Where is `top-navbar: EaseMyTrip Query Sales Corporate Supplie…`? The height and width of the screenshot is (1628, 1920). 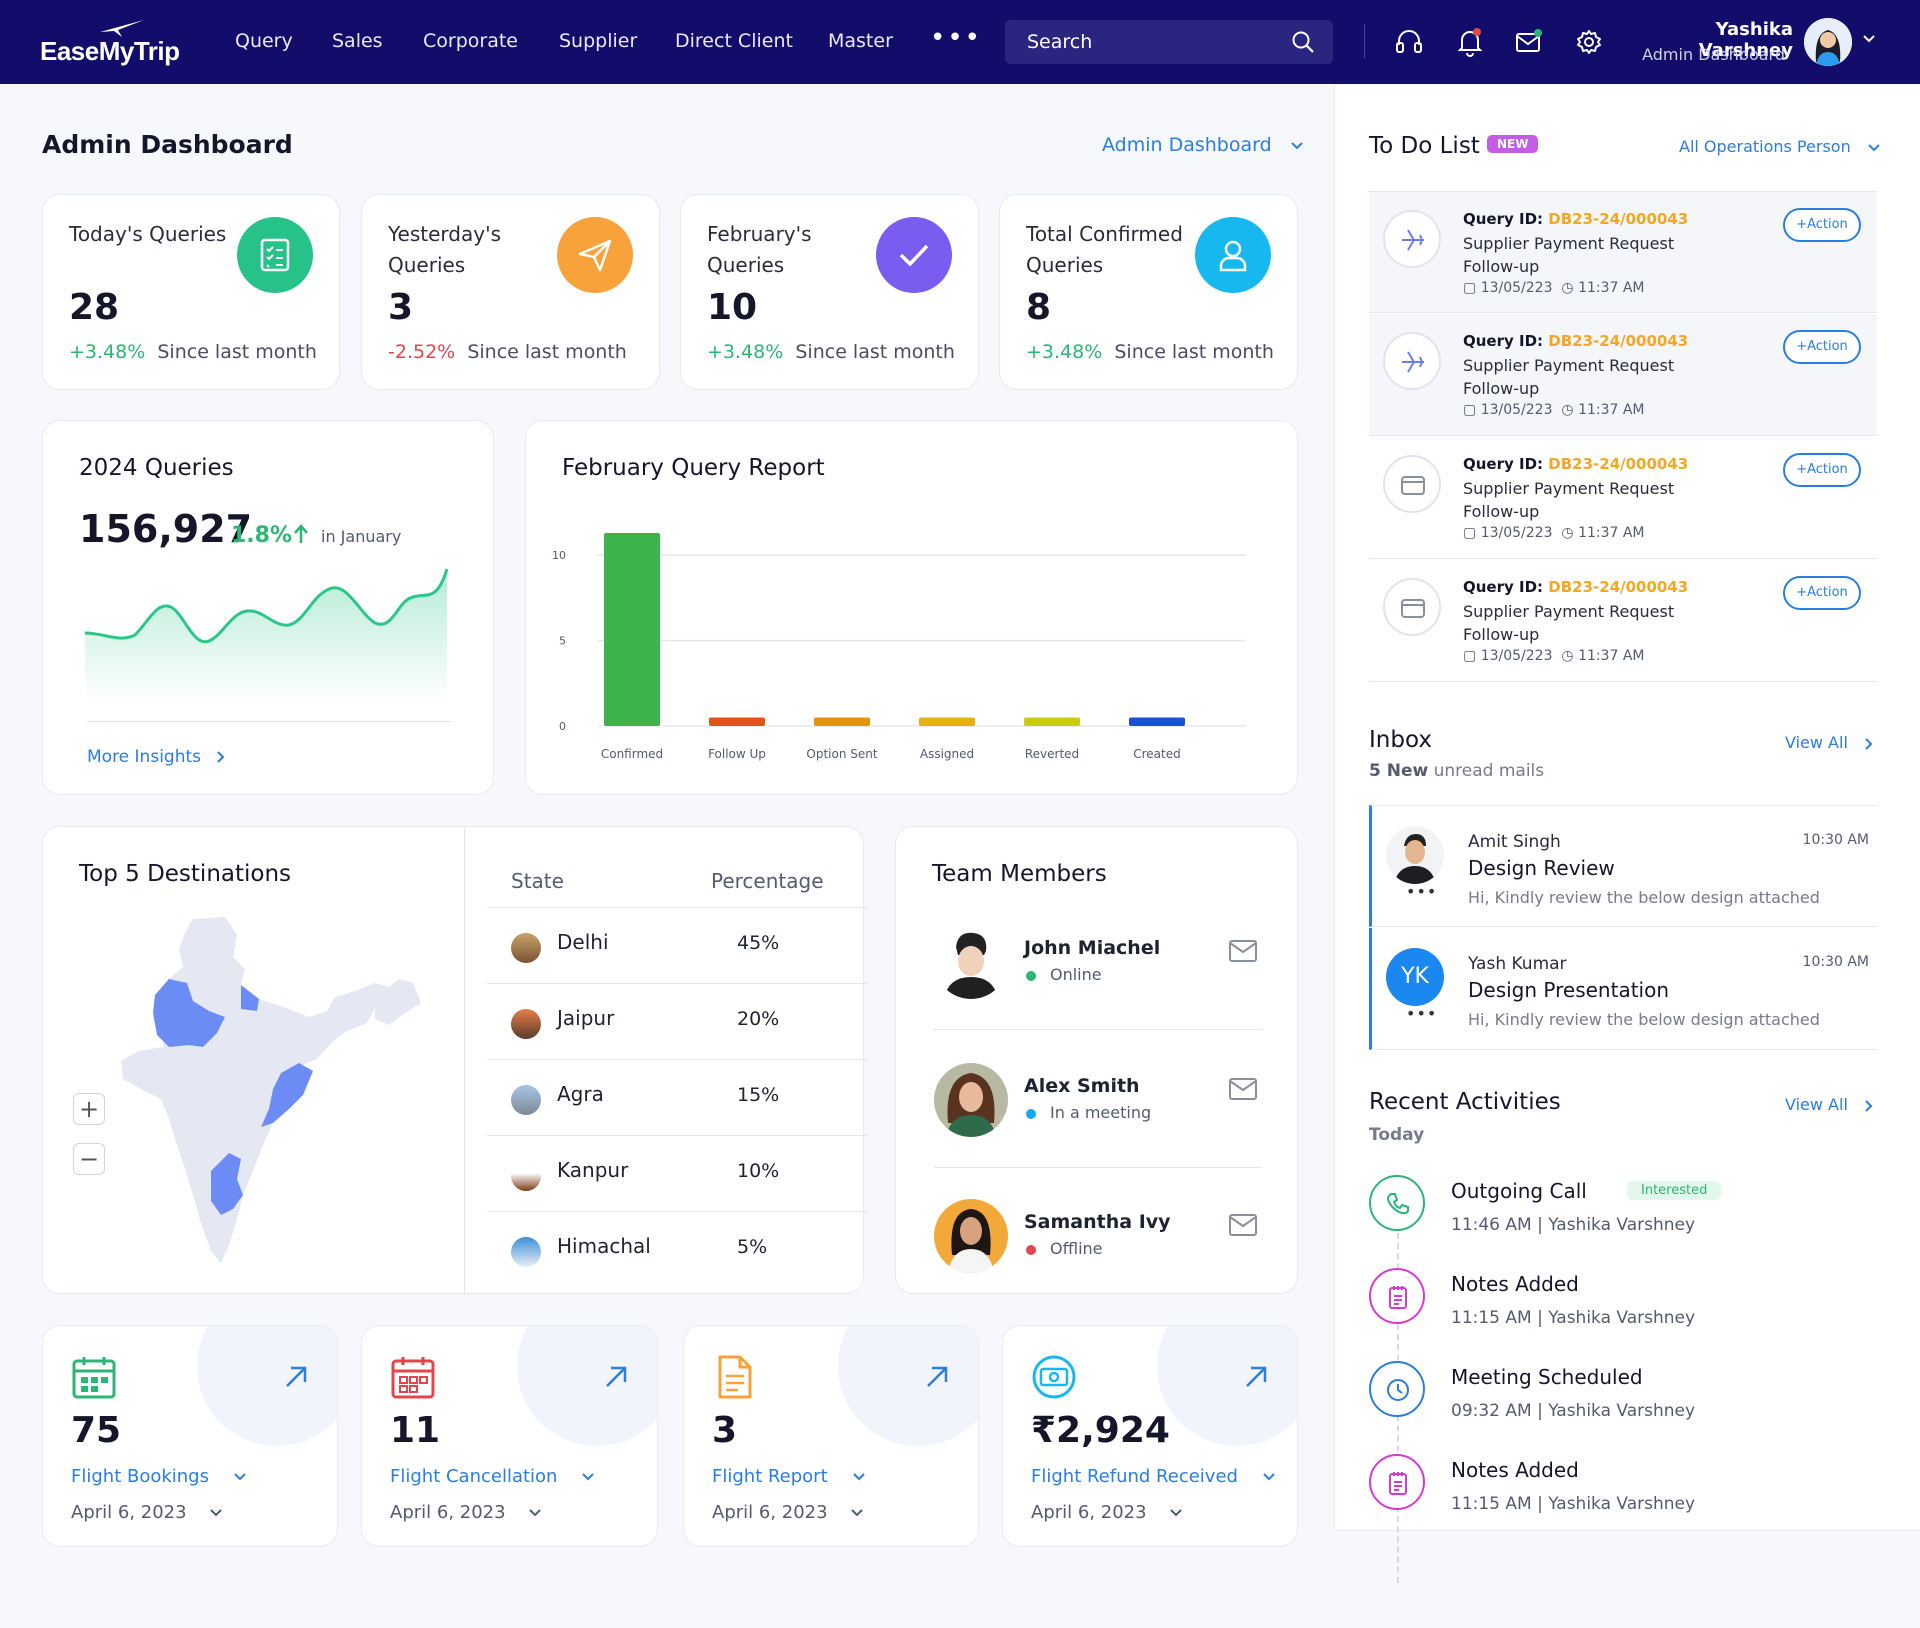 top-navbar: EaseMyTrip Query Sales Corporate Supplie… is located at coordinates (960, 42).